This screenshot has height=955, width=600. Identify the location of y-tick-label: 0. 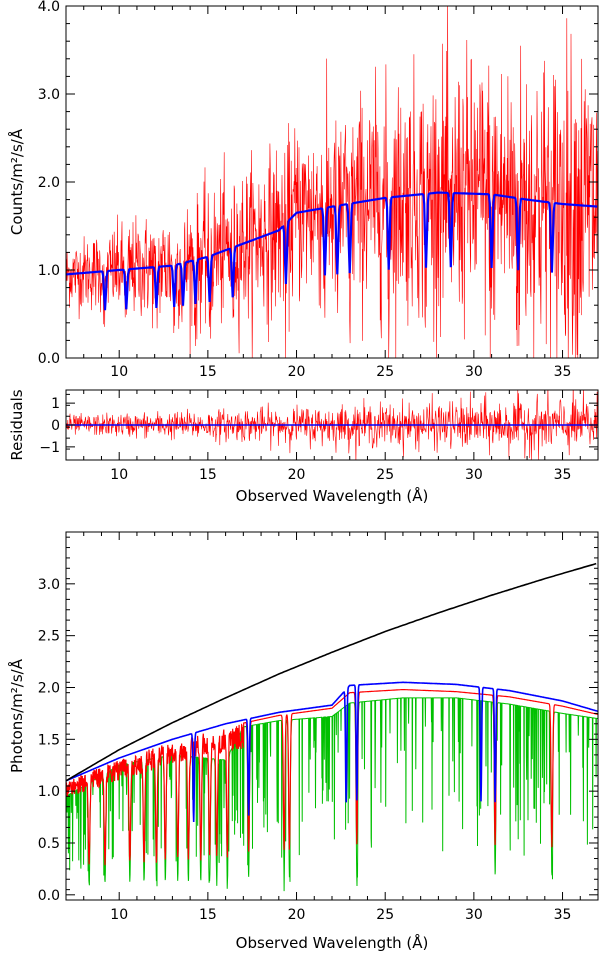
(55, 426).